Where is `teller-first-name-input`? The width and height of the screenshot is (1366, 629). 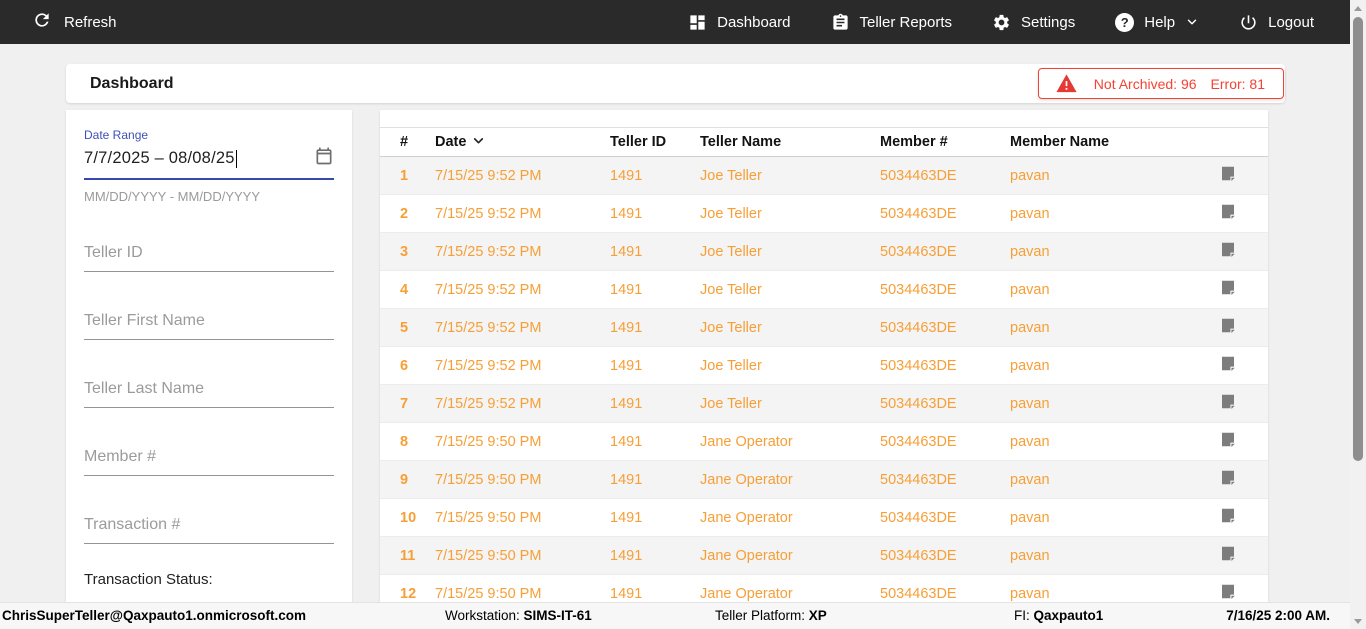 teller-first-name-input is located at coordinates (209, 325).